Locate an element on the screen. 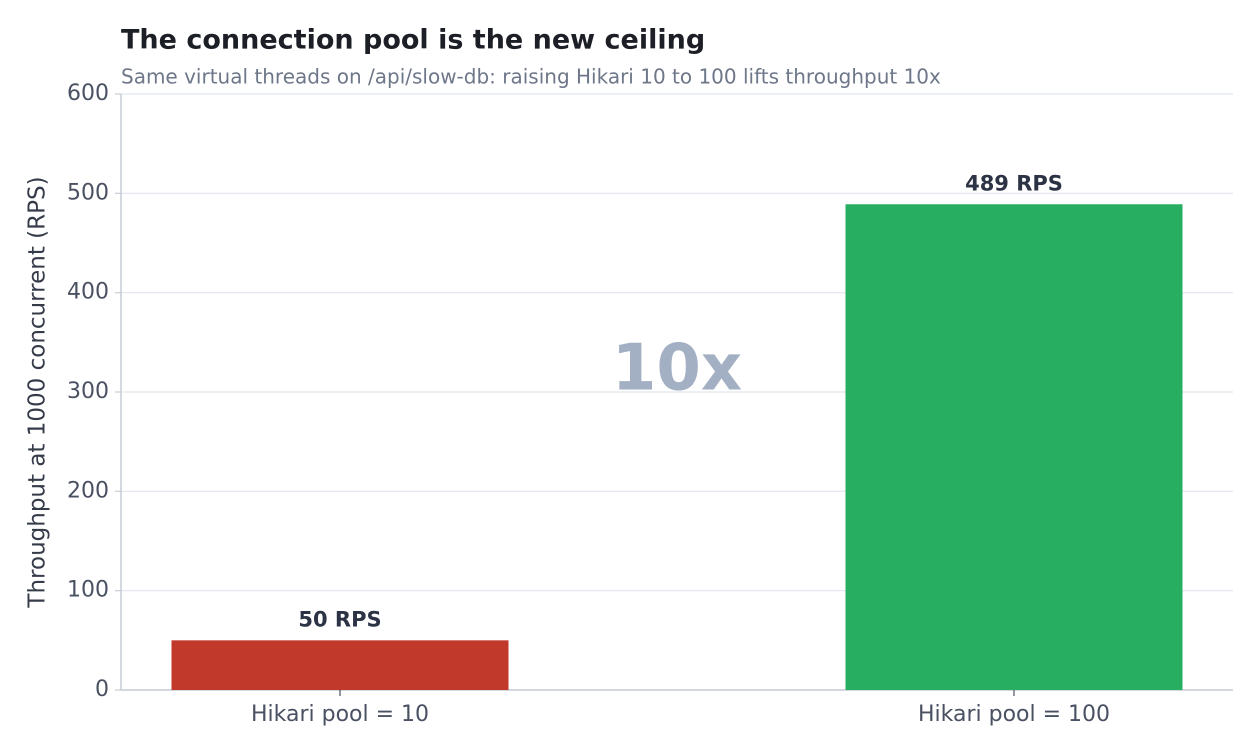 This screenshot has height=756, width=1260. x-tick-label: Hikari pool = 10 is located at coordinates (340, 714).